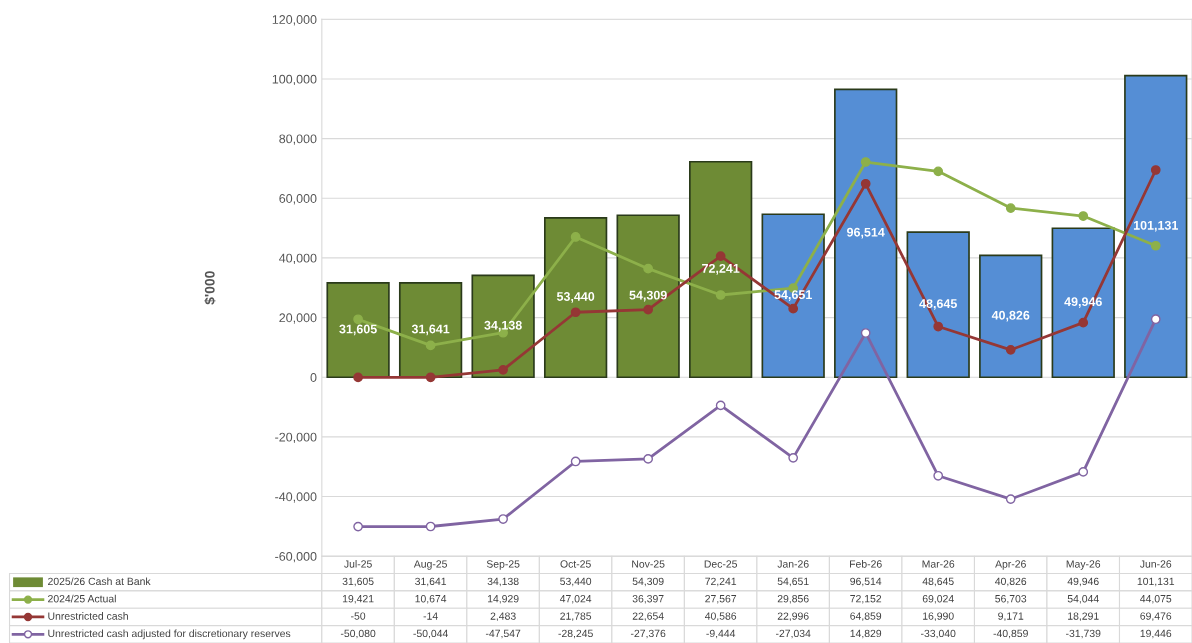 This screenshot has height=643, width=1192. Describe the element at coordinates (1155, 564) in the screenshot. I see `x-tick-label: Jun-26` at that location.